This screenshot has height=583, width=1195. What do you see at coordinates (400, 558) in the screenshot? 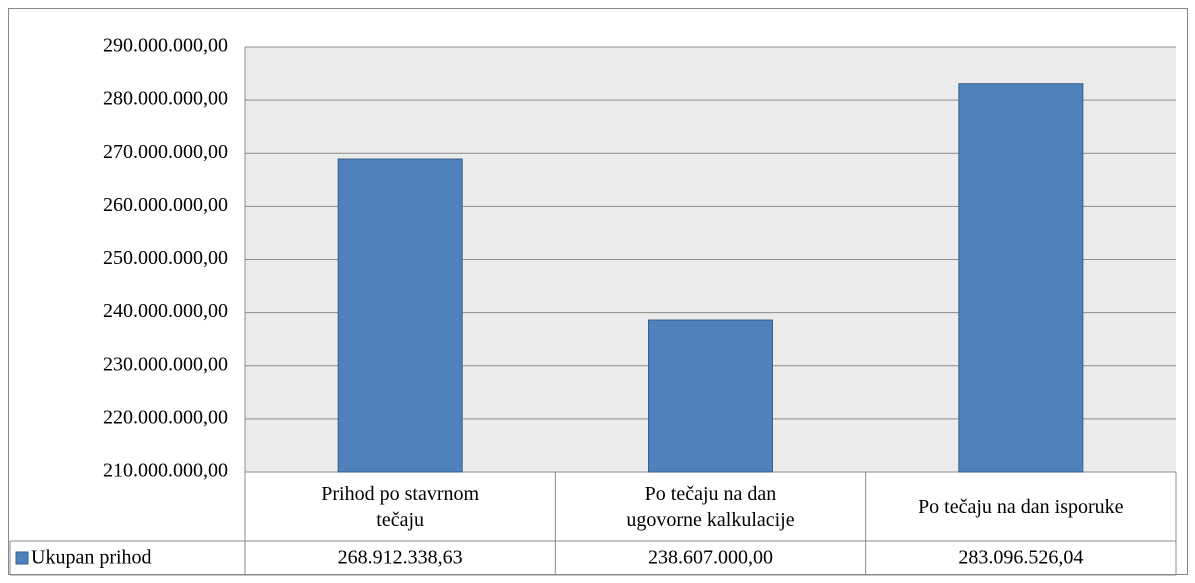
I see `data-label: 268.912.338,63` at bounding box center [400, 558].